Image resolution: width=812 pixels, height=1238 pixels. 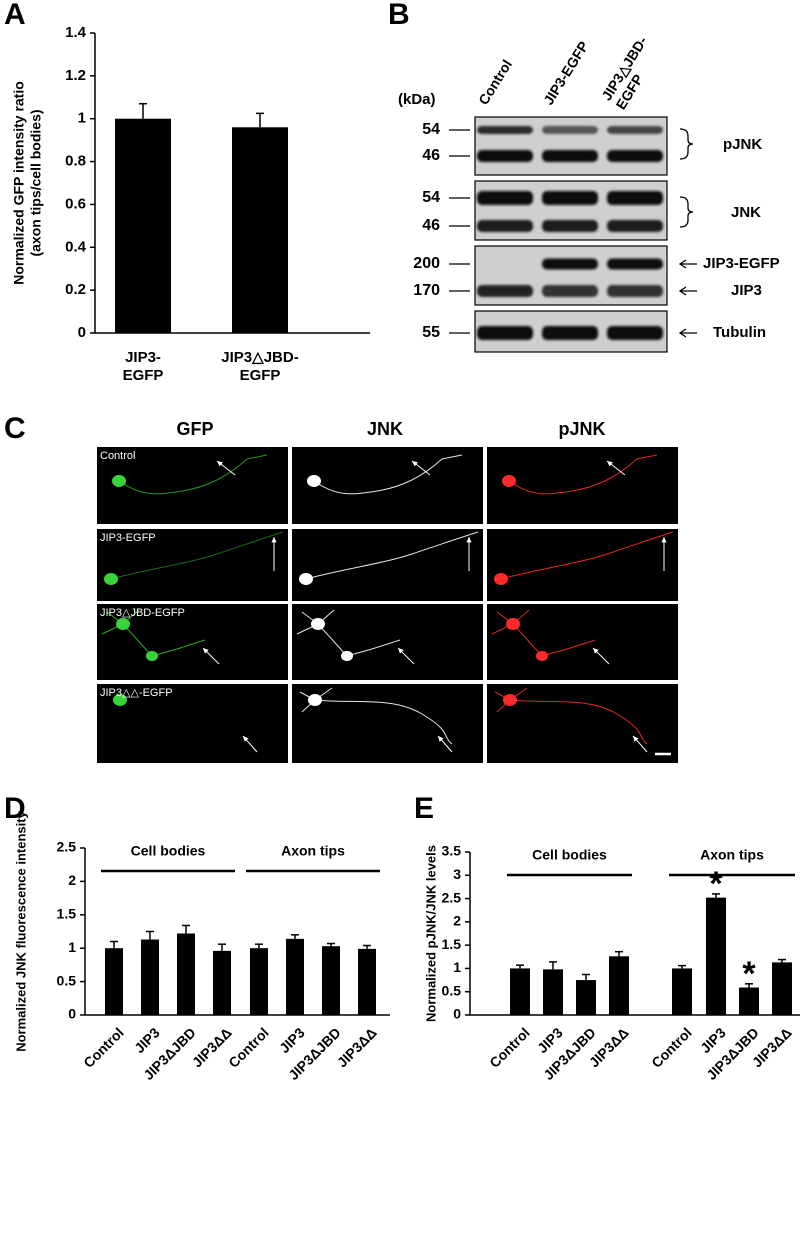 I want to click on panel-label: A, so click(x=15, y=15).